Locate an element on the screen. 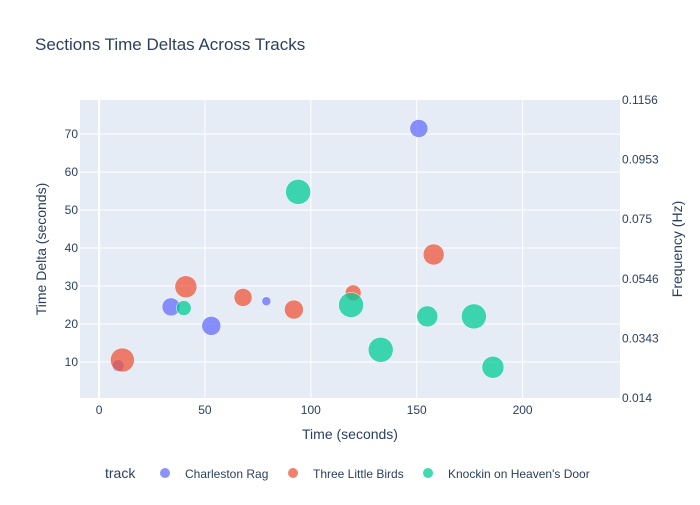 The image size is (700, 505). y-tick-labels: 10 20 30 40 50 60 70 is located at coordinates (72, 248).